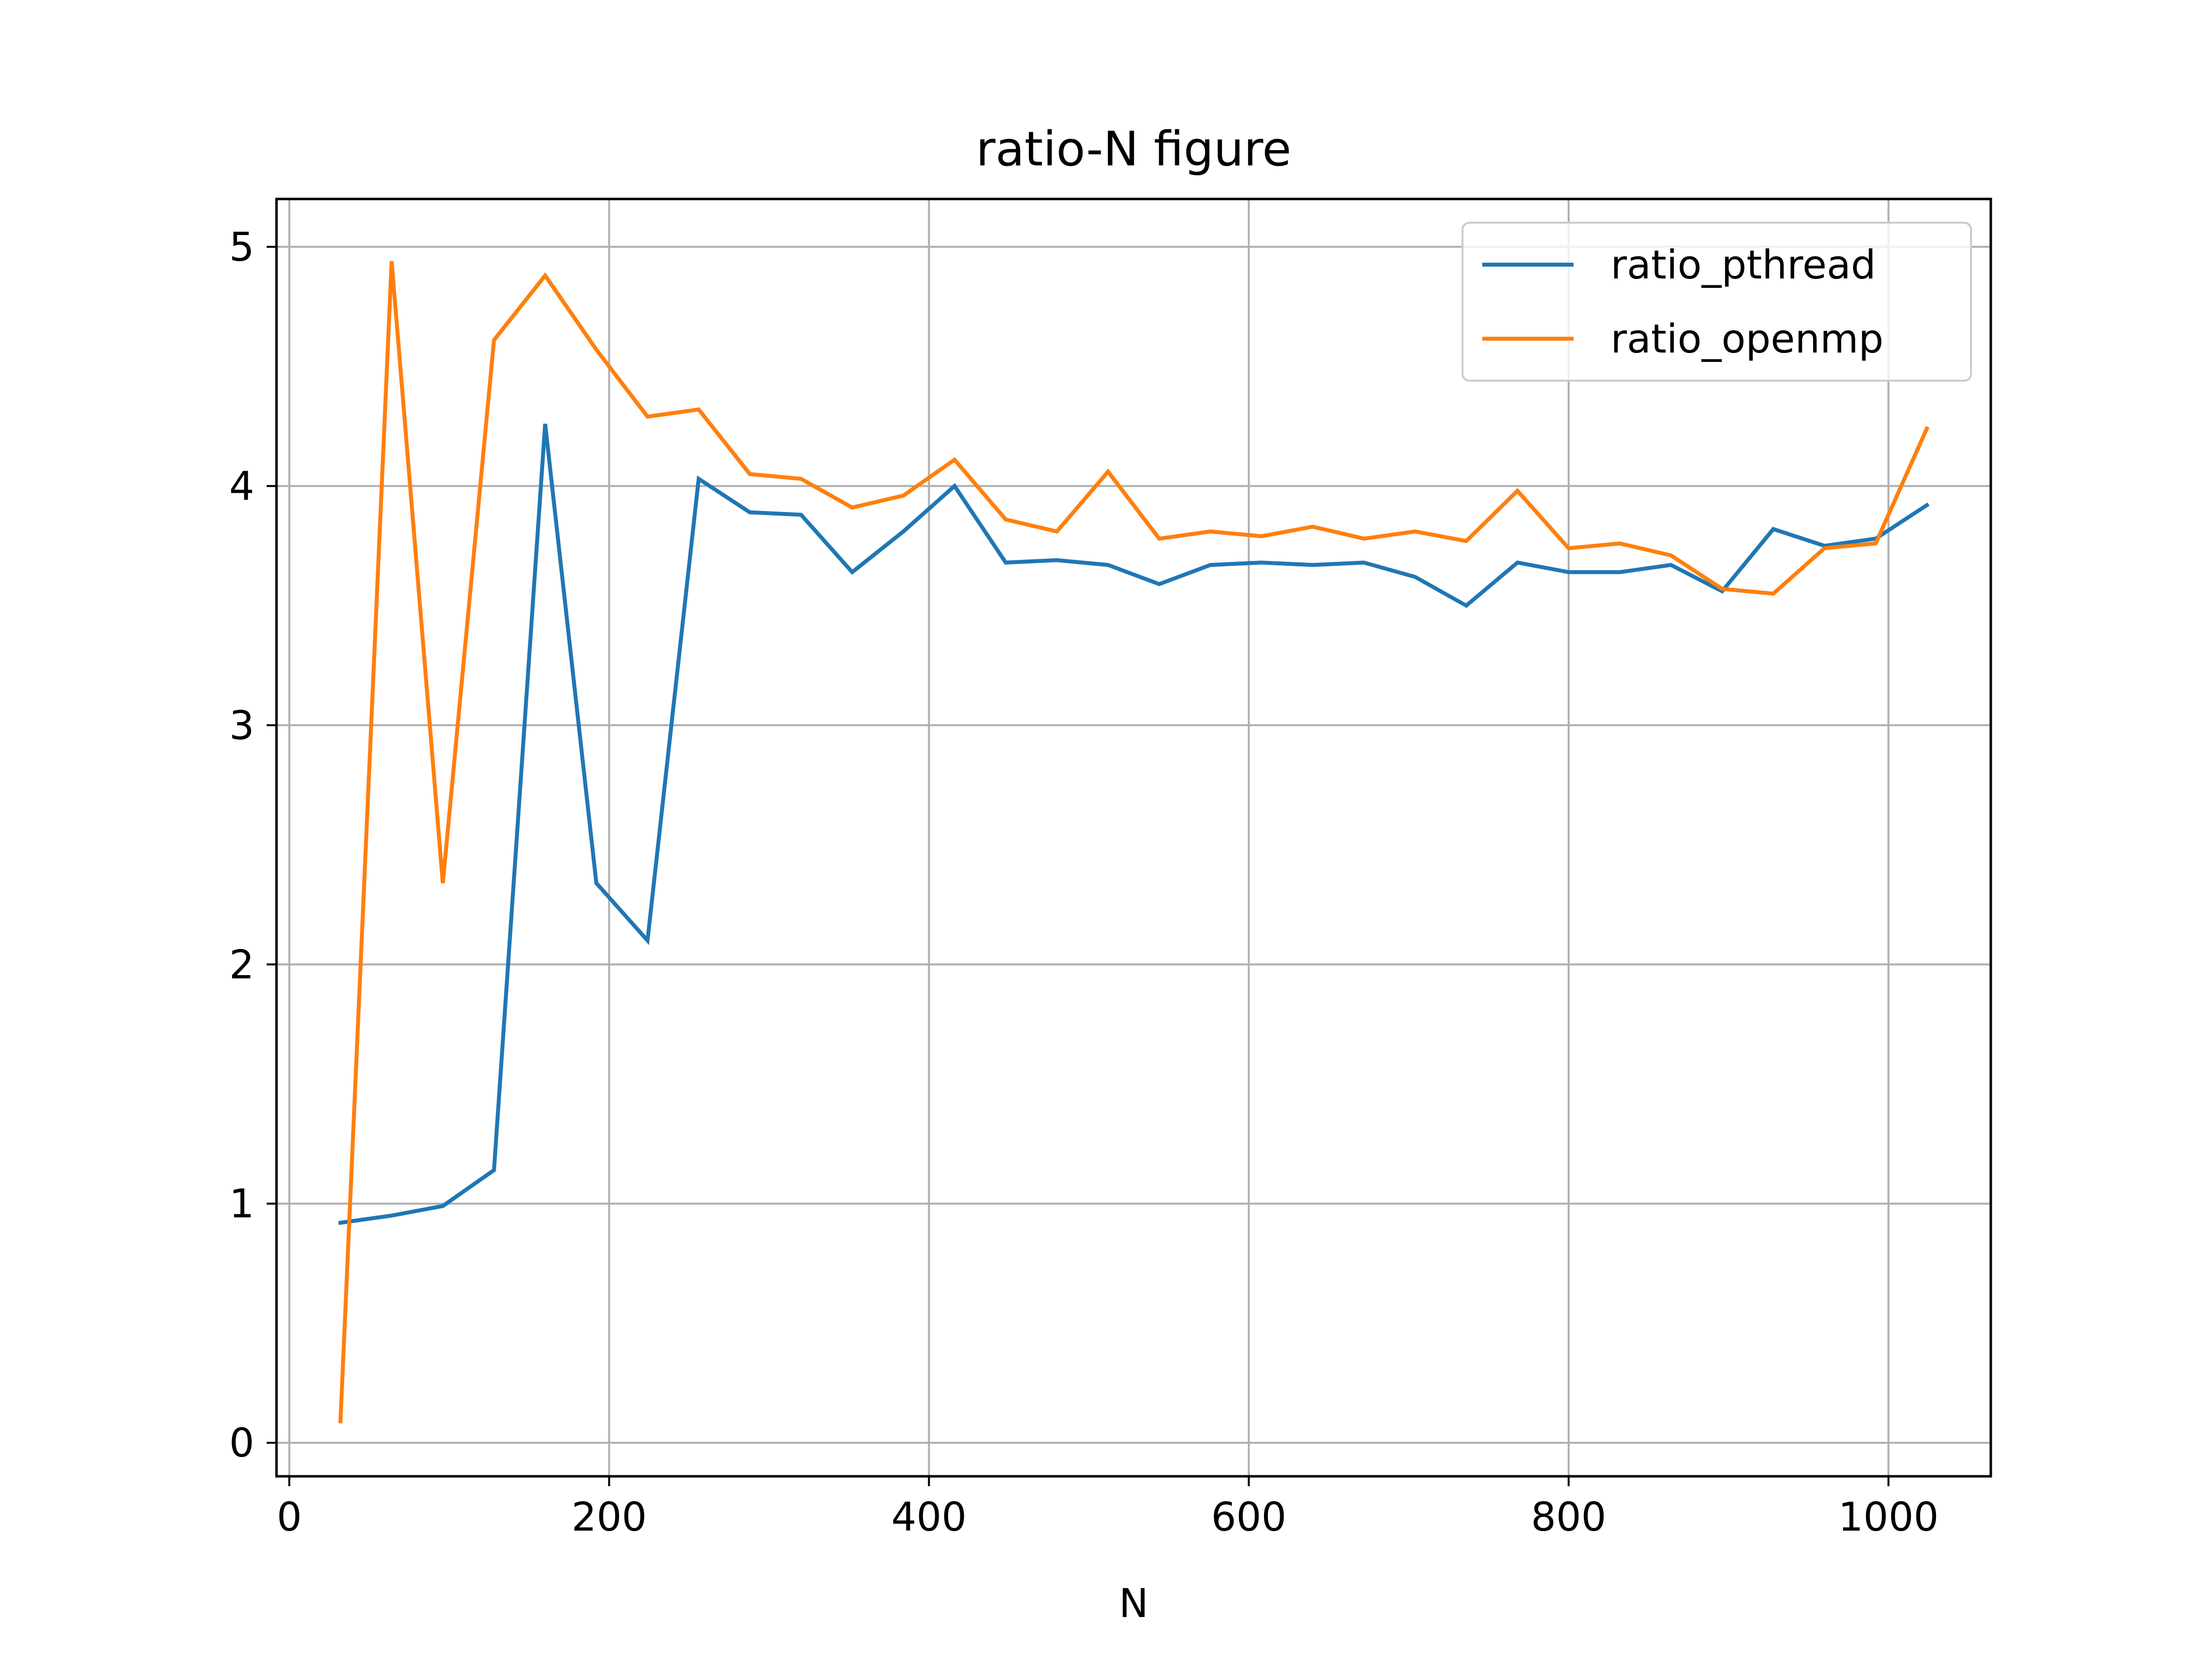  What do you see at coordinates (609, 1517) in the screenshot?
I see `x-tick-label: 200` at bounding box center [609, 1517].